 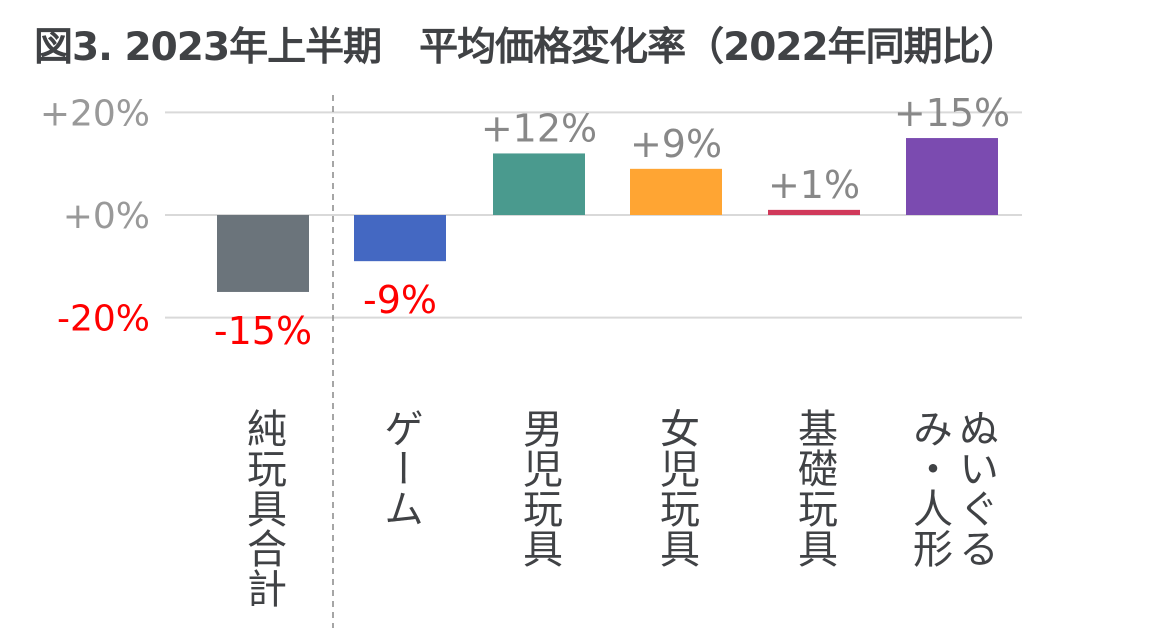 What do you see at coordinates (95, 113) in the screenshot?
I see `y-tick-label: +20%` at bounding box center [95, 113].